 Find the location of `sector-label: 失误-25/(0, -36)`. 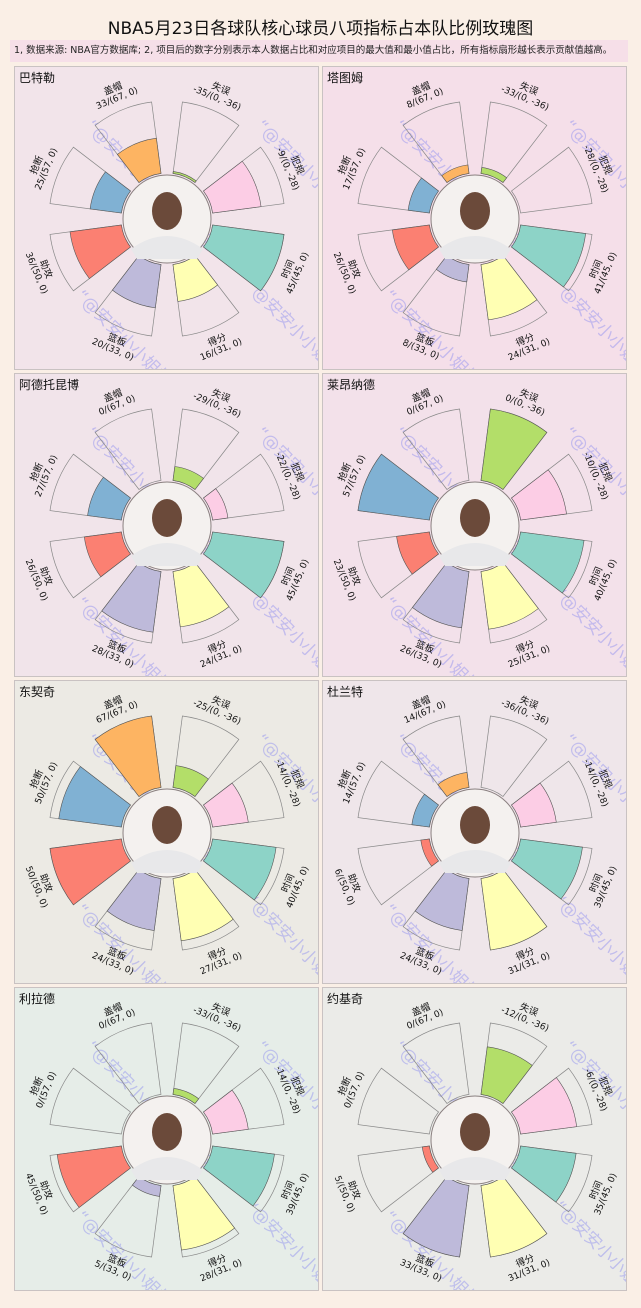

sector-label: 失误-25/(0, -36) is located at coordinates (216, 711).